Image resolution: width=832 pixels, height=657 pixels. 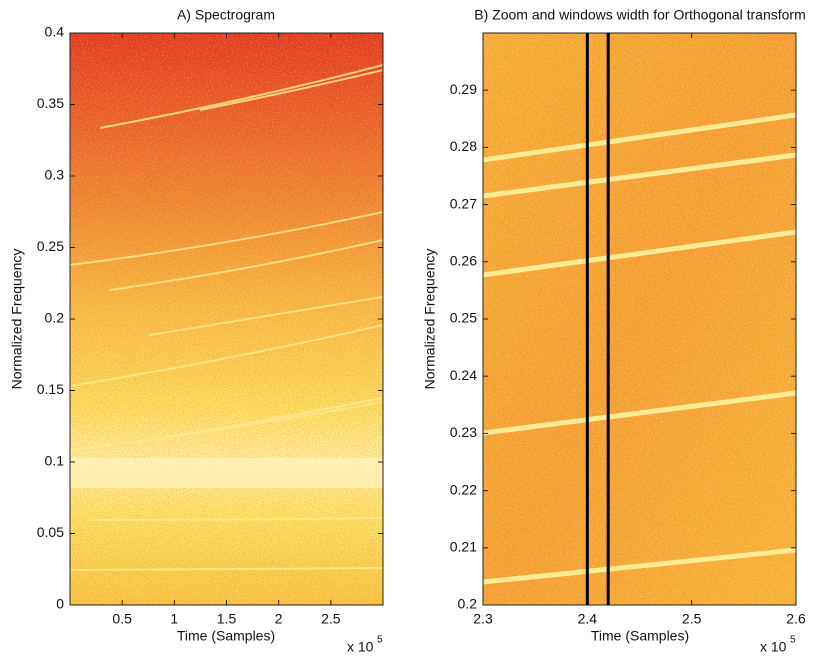 I want to click on x-tick-label: 0.5, so click(x=122, y=619).